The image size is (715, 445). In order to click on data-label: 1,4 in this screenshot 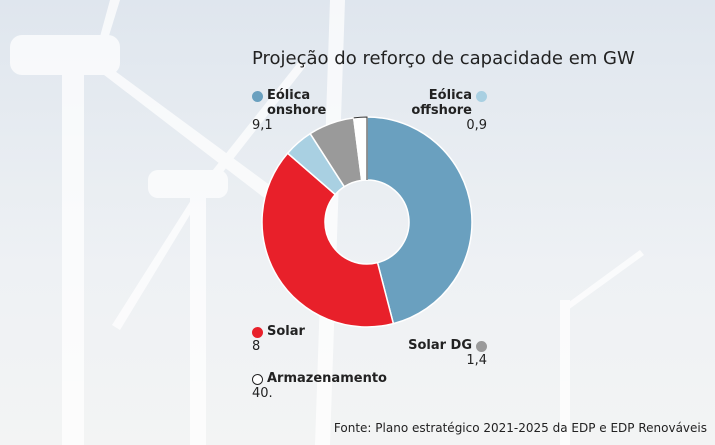, I will do `click(476, 360)`.